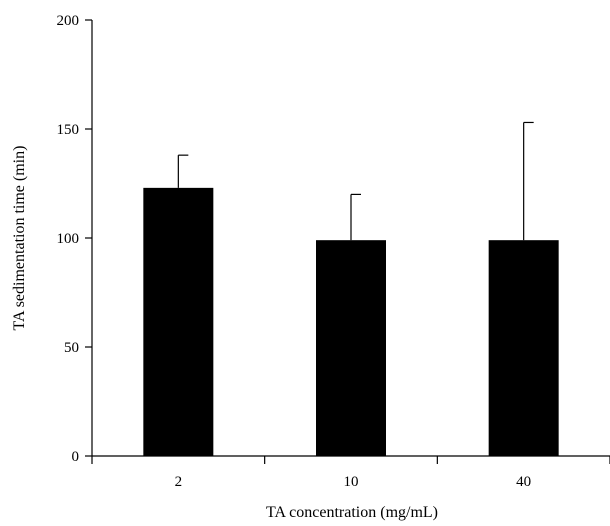 This screenshot has height=526, width=610. Describe the element at coordinates (523, 482) in the screenshot. I see `x-tick-label: 40` at that location.